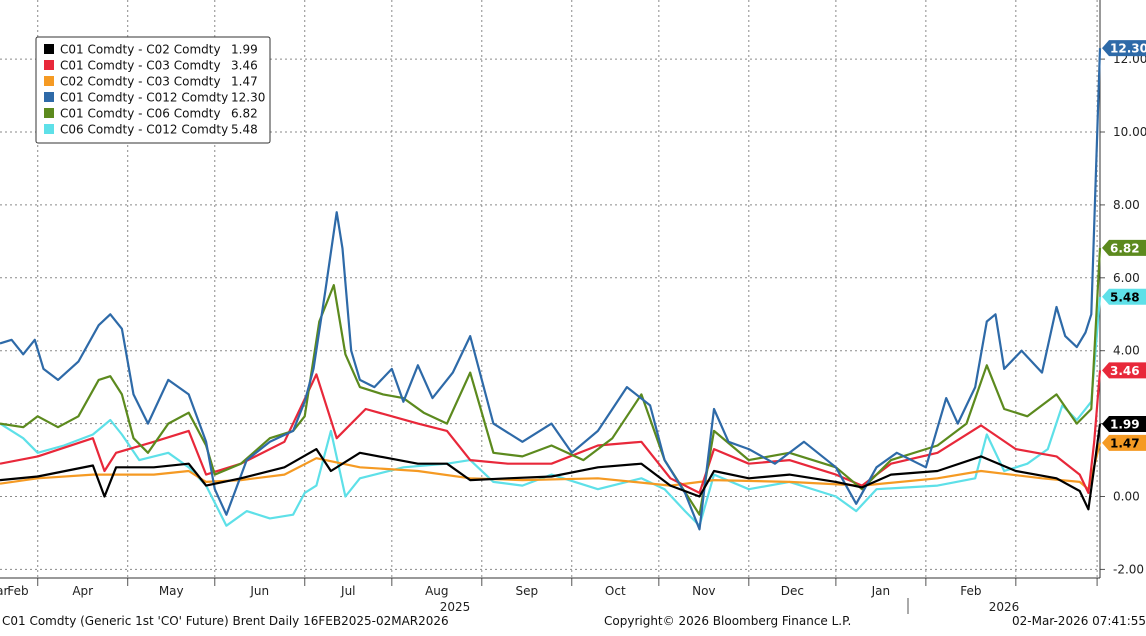 This screenshot has width=1146, height=636. I want to click on legend-series-name: C02 Comdty - C03 Comdty, so click(140, 82).